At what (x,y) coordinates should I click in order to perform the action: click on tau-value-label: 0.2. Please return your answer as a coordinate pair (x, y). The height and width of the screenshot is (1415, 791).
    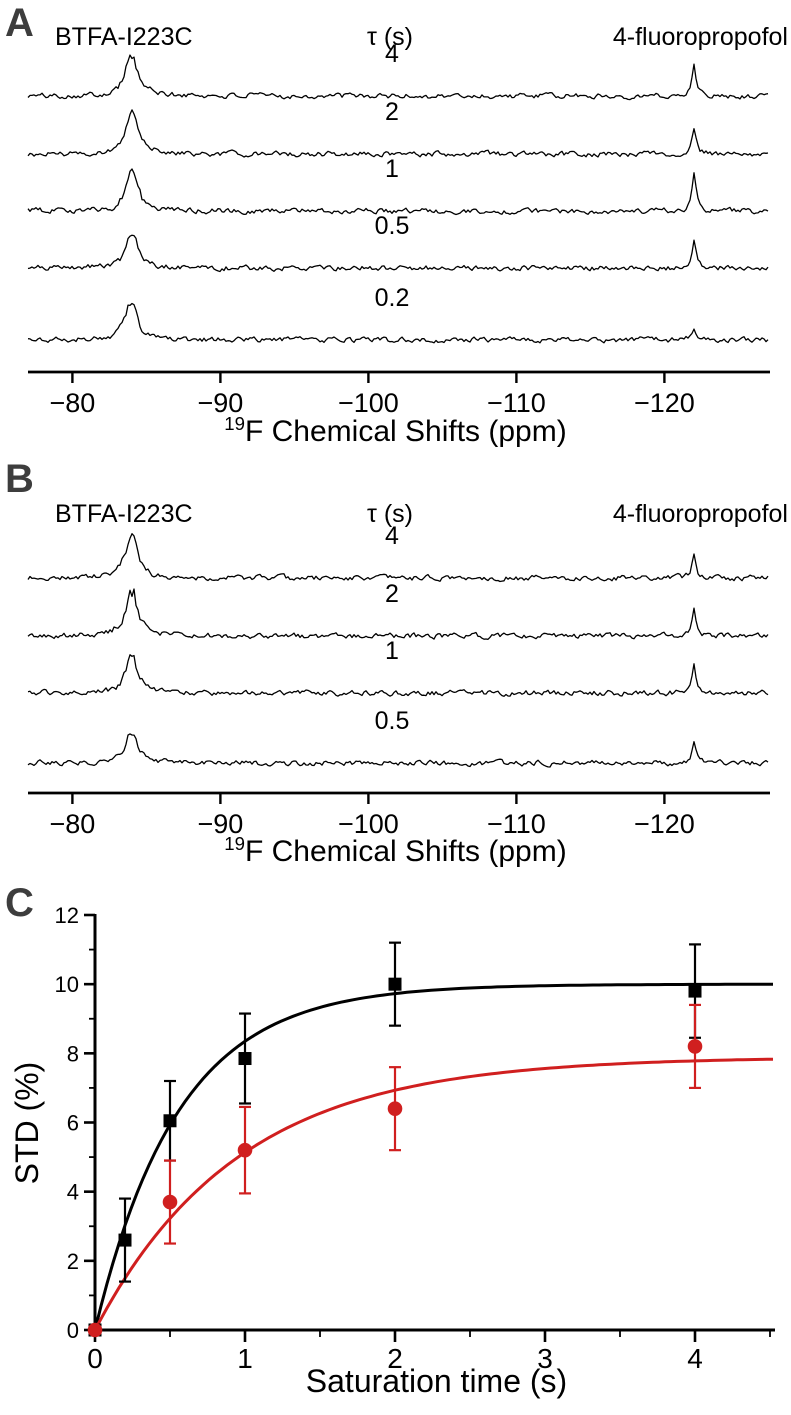
    Looking at the image, I should click on (392, 298).